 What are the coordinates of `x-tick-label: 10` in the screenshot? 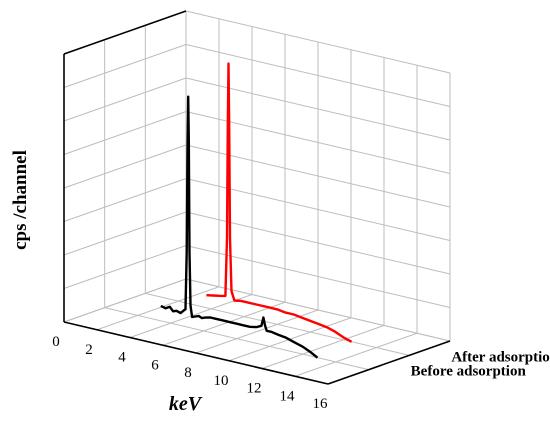 It's located at (221, 381).